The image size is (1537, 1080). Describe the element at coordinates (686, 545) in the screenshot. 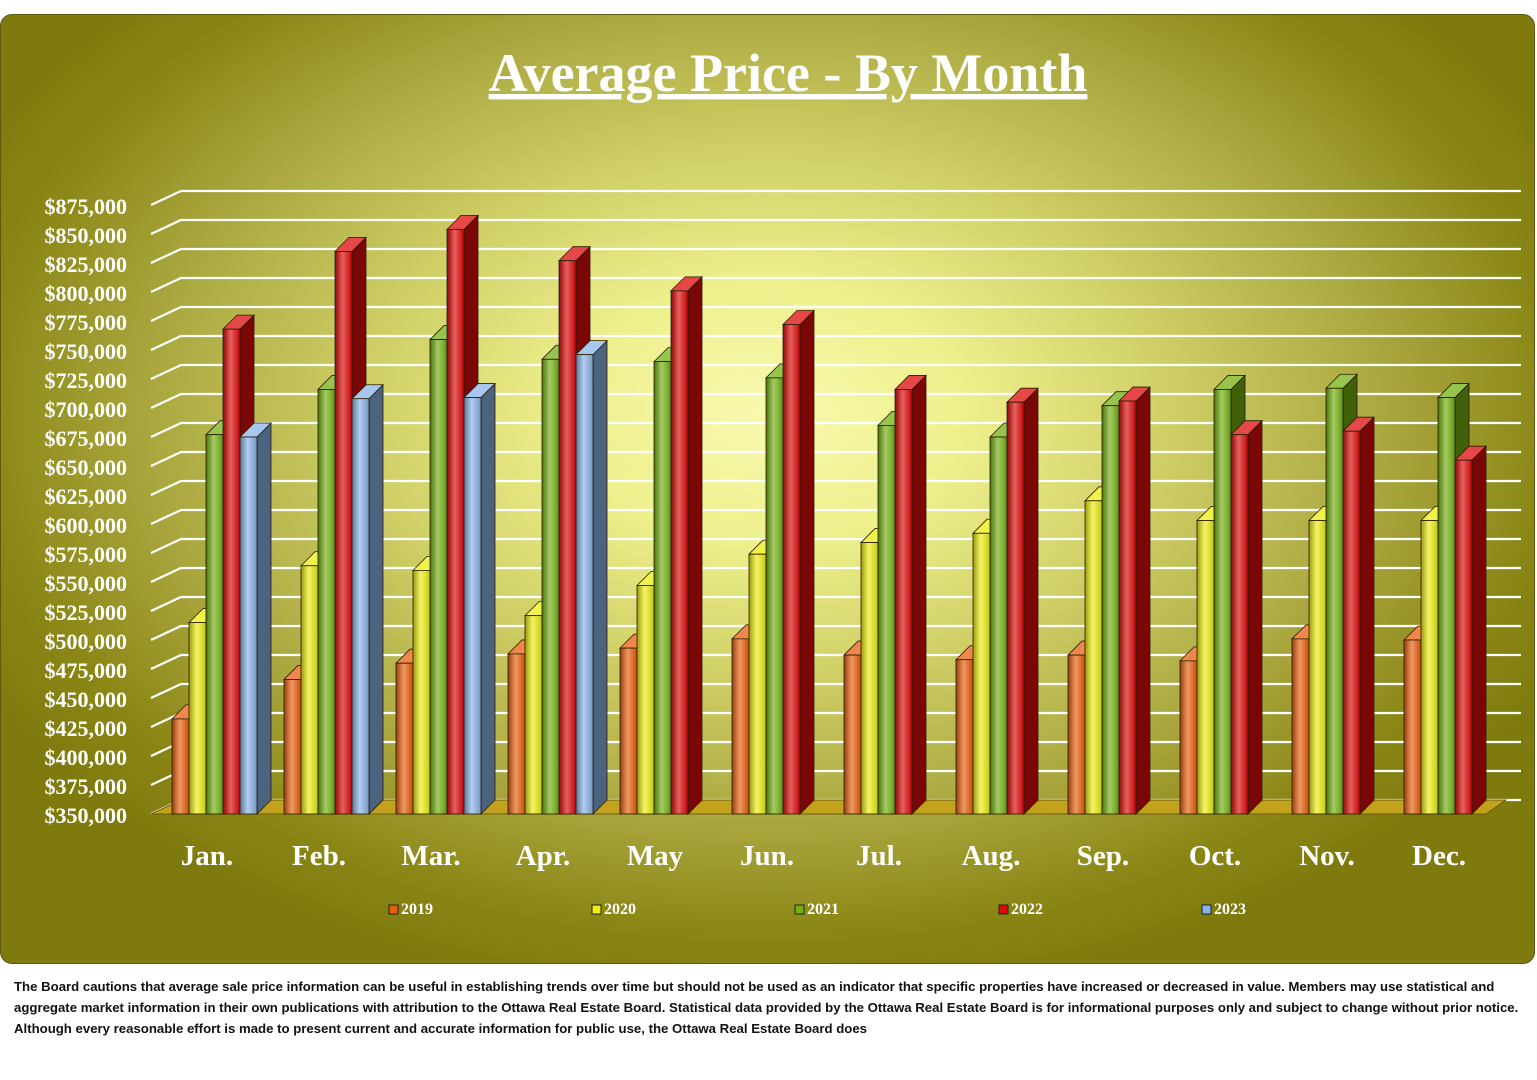

I see `bar-2022-may` at that location.